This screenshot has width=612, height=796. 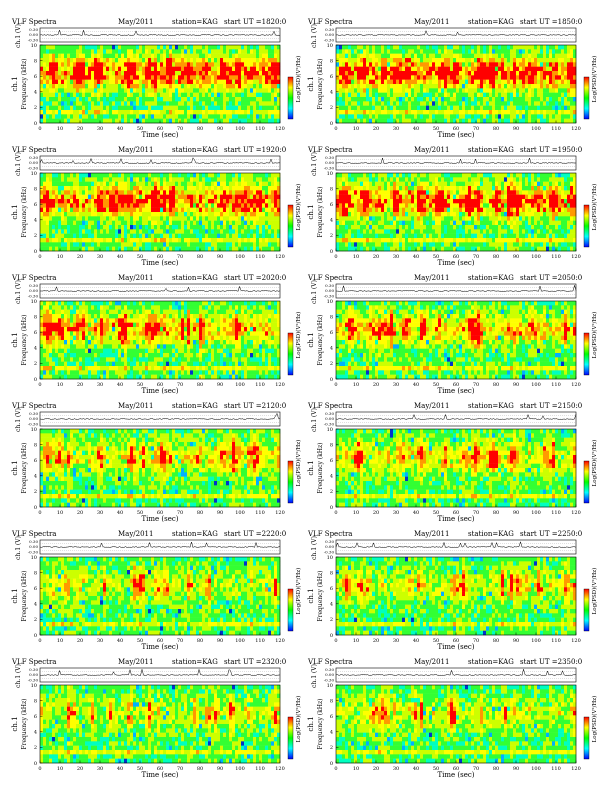 What do you see at coordinates (516, 129) in the screenshot?
I see `x-tick-label: 90` at bounding box center [516, 129].